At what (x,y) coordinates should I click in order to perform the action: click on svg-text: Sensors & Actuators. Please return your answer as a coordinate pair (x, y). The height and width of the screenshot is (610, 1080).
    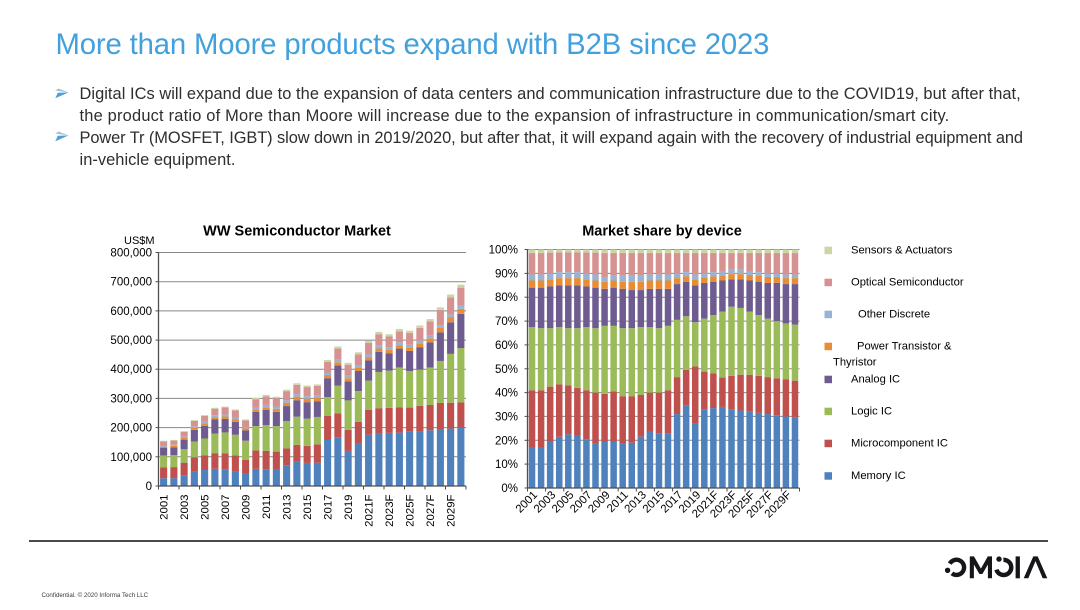
    Looking at the image, I should click on (902, 251).